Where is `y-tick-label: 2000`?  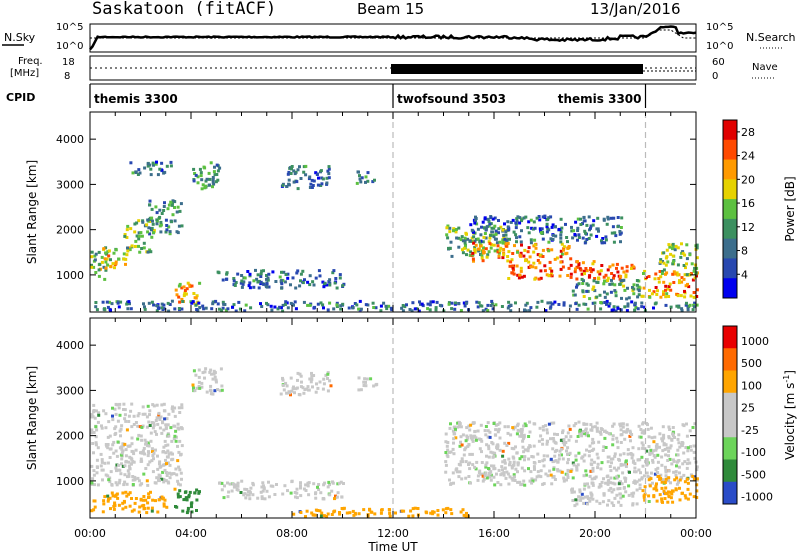
y-tick-label: 2000 is located at coordinates (70, 230).